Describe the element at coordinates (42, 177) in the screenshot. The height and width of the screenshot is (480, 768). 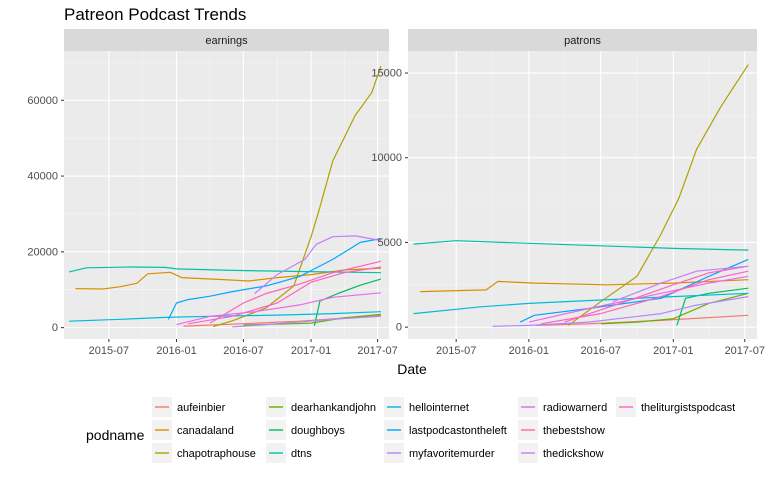
I see `y-tick-label: 40000` at that location.